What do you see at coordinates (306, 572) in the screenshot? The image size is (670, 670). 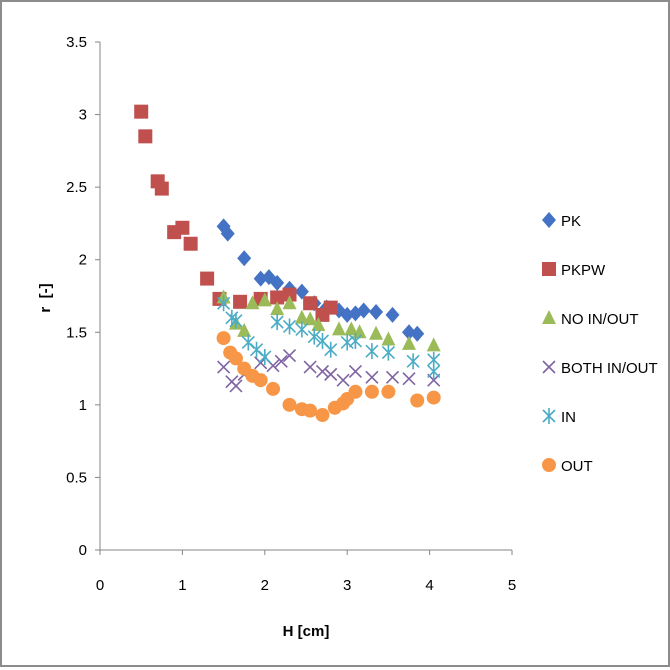 I see `x-axis-ticks: 0 1 2 3 4 5` at bounding box center [306, 572].